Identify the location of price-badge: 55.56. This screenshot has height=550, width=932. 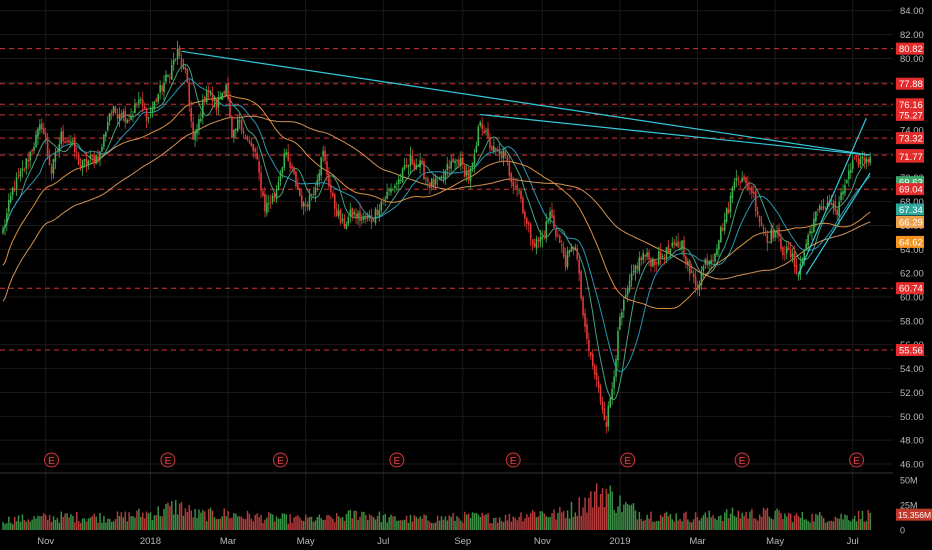
(910, 349).